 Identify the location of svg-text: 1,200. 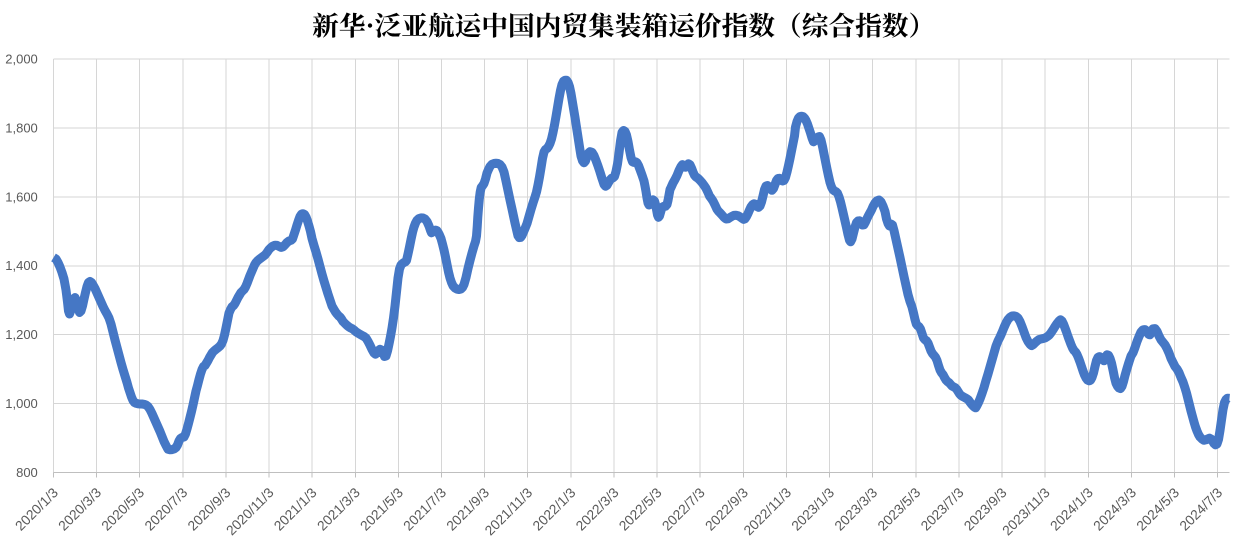
(21, 334).